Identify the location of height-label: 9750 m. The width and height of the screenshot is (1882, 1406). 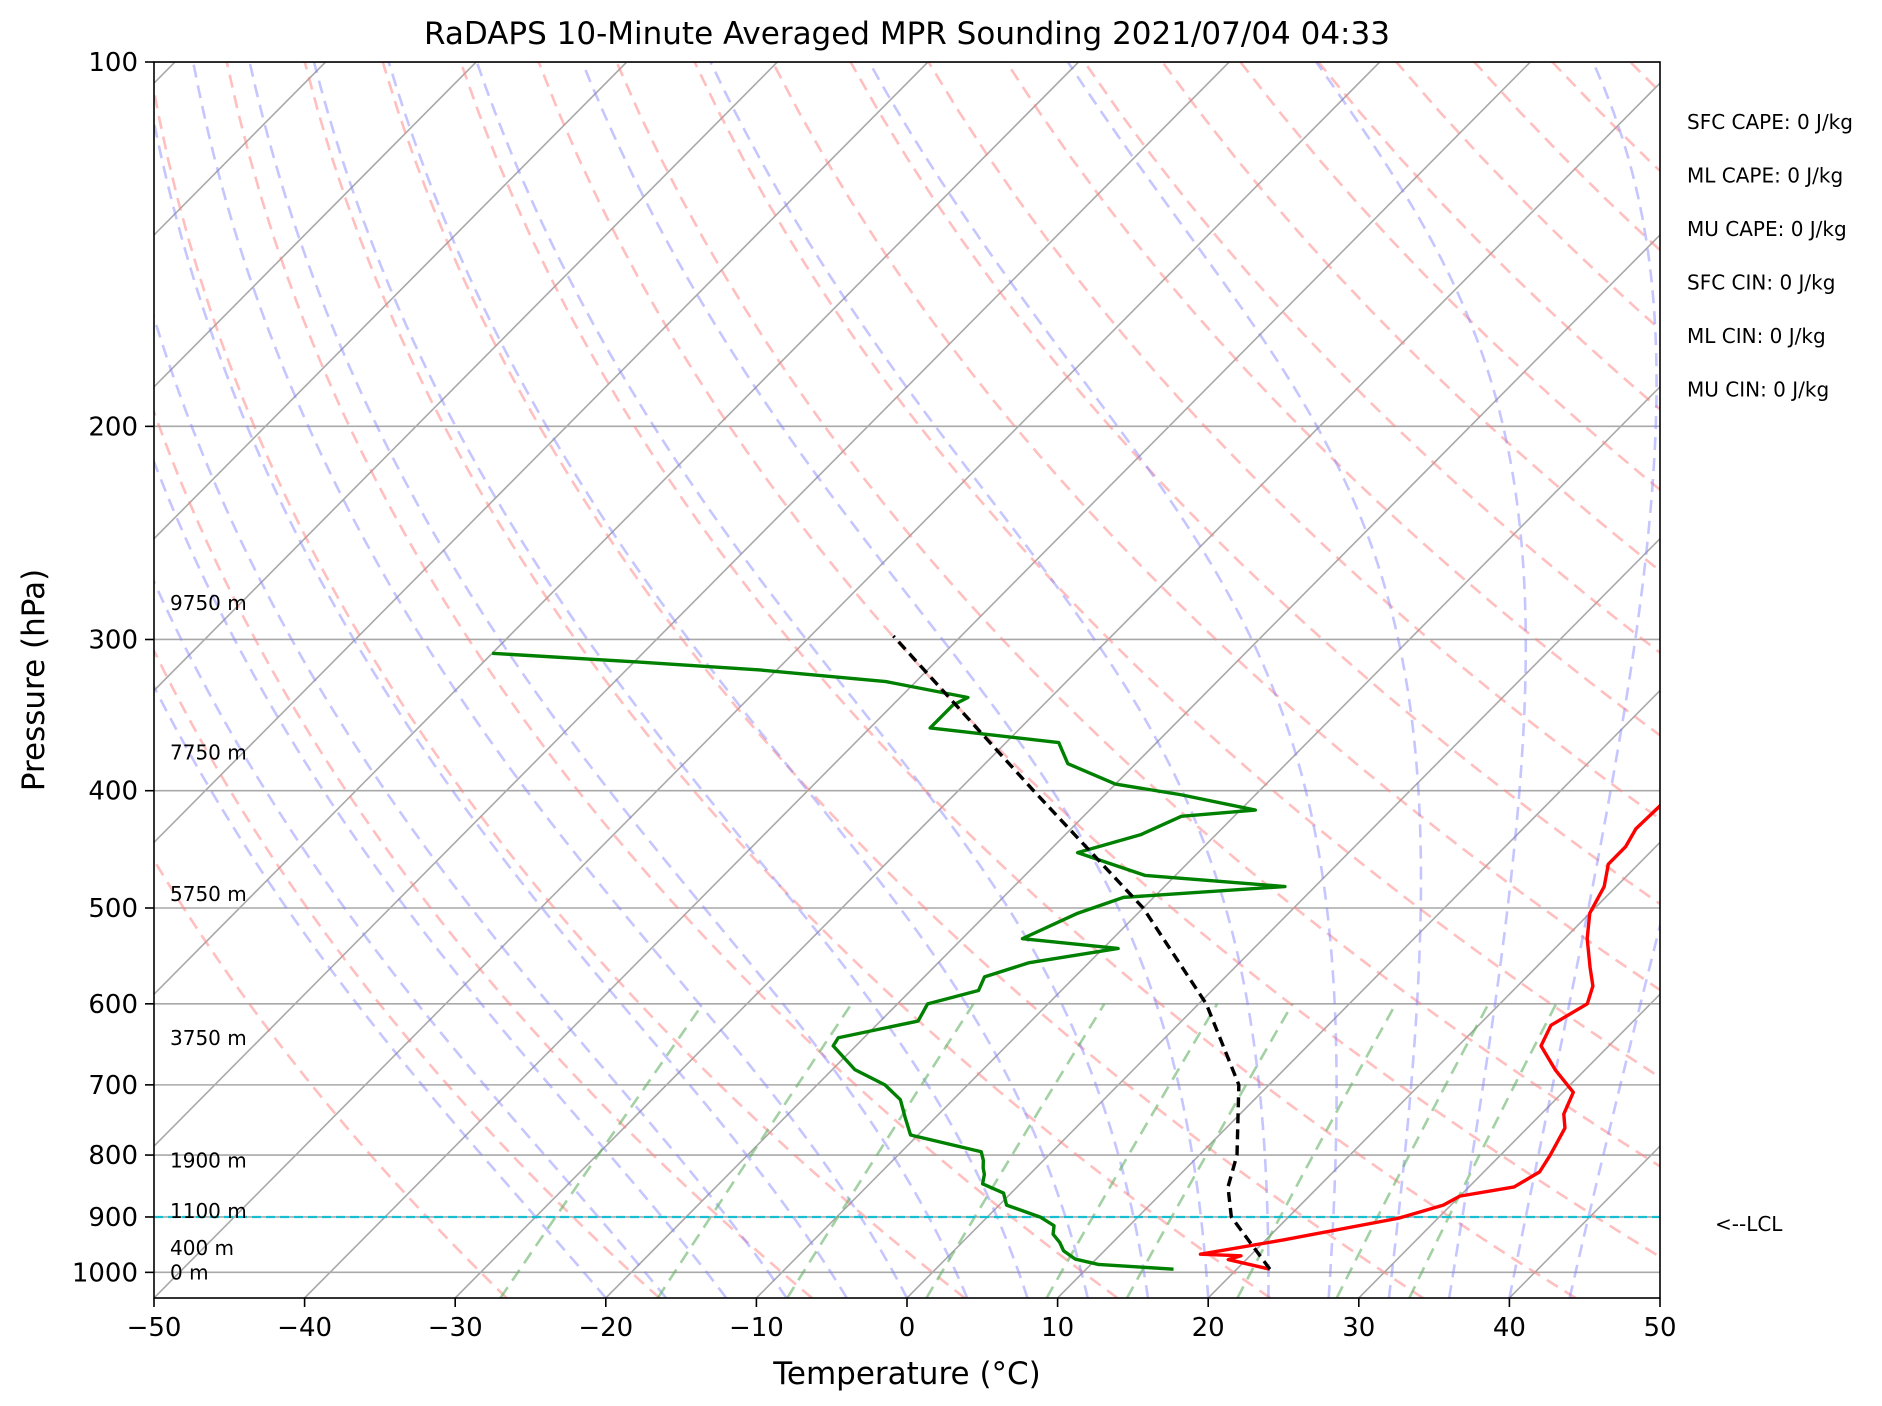
(208, 603).